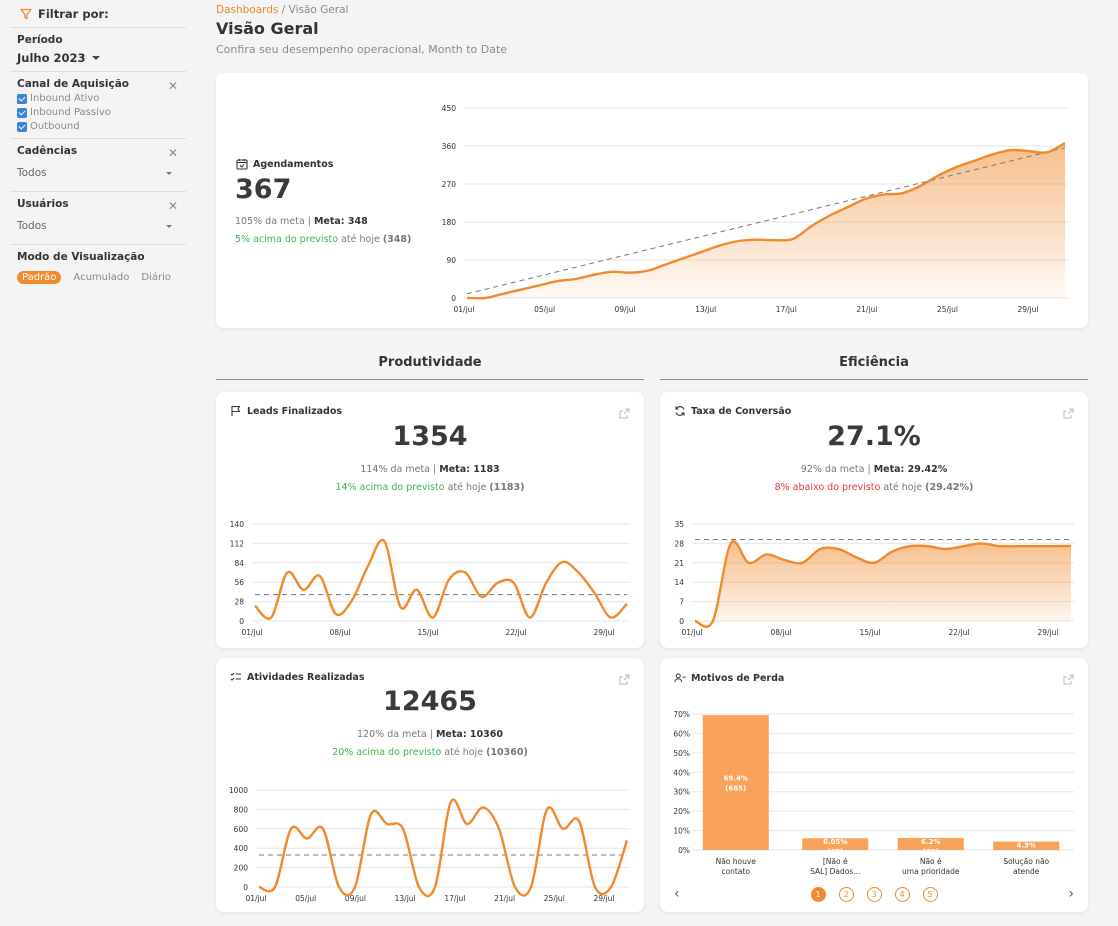 The width and height of the screenshot is (1118, 926). I want to click on clear-channel-icon: ✕, so click(172, 86).